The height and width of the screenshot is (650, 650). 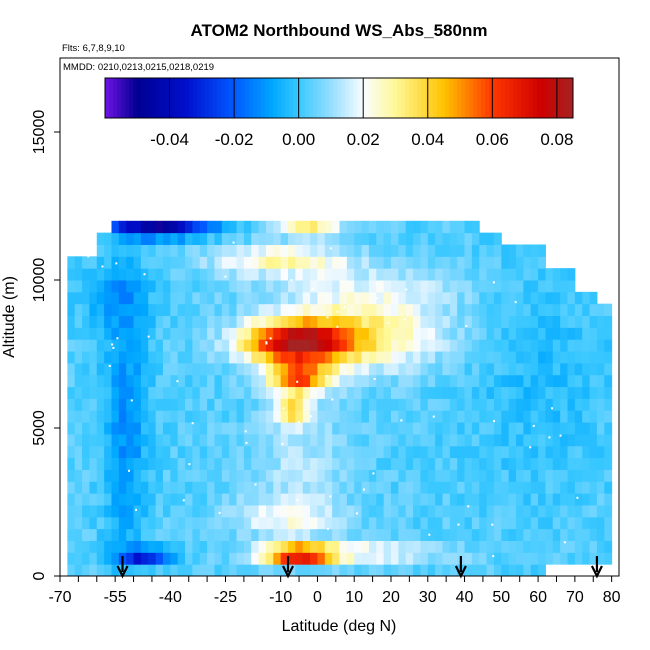 What do you see at coordinates (170, 597) in the screenshot?
I see `x-tick-label: -40` at bounding box center [170, 597].